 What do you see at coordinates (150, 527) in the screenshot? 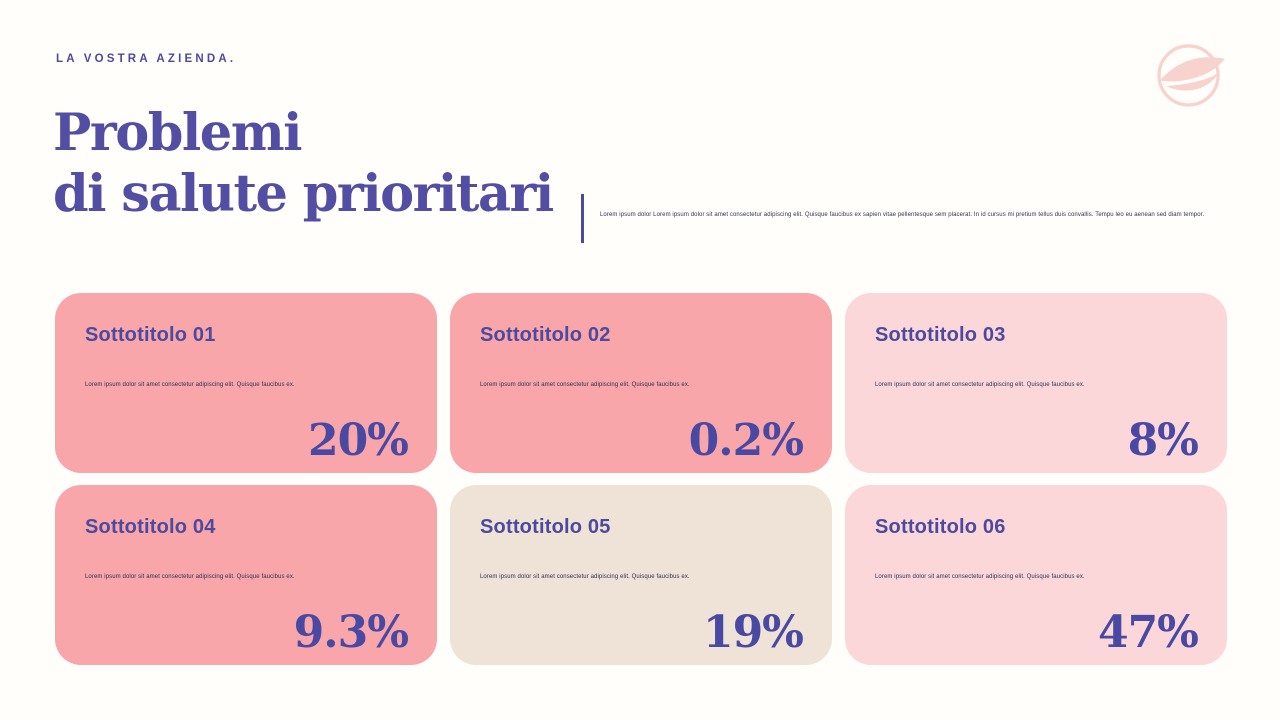
I see `card-subtitle: Sottotitolo 04` at bounding box center [150, 527].